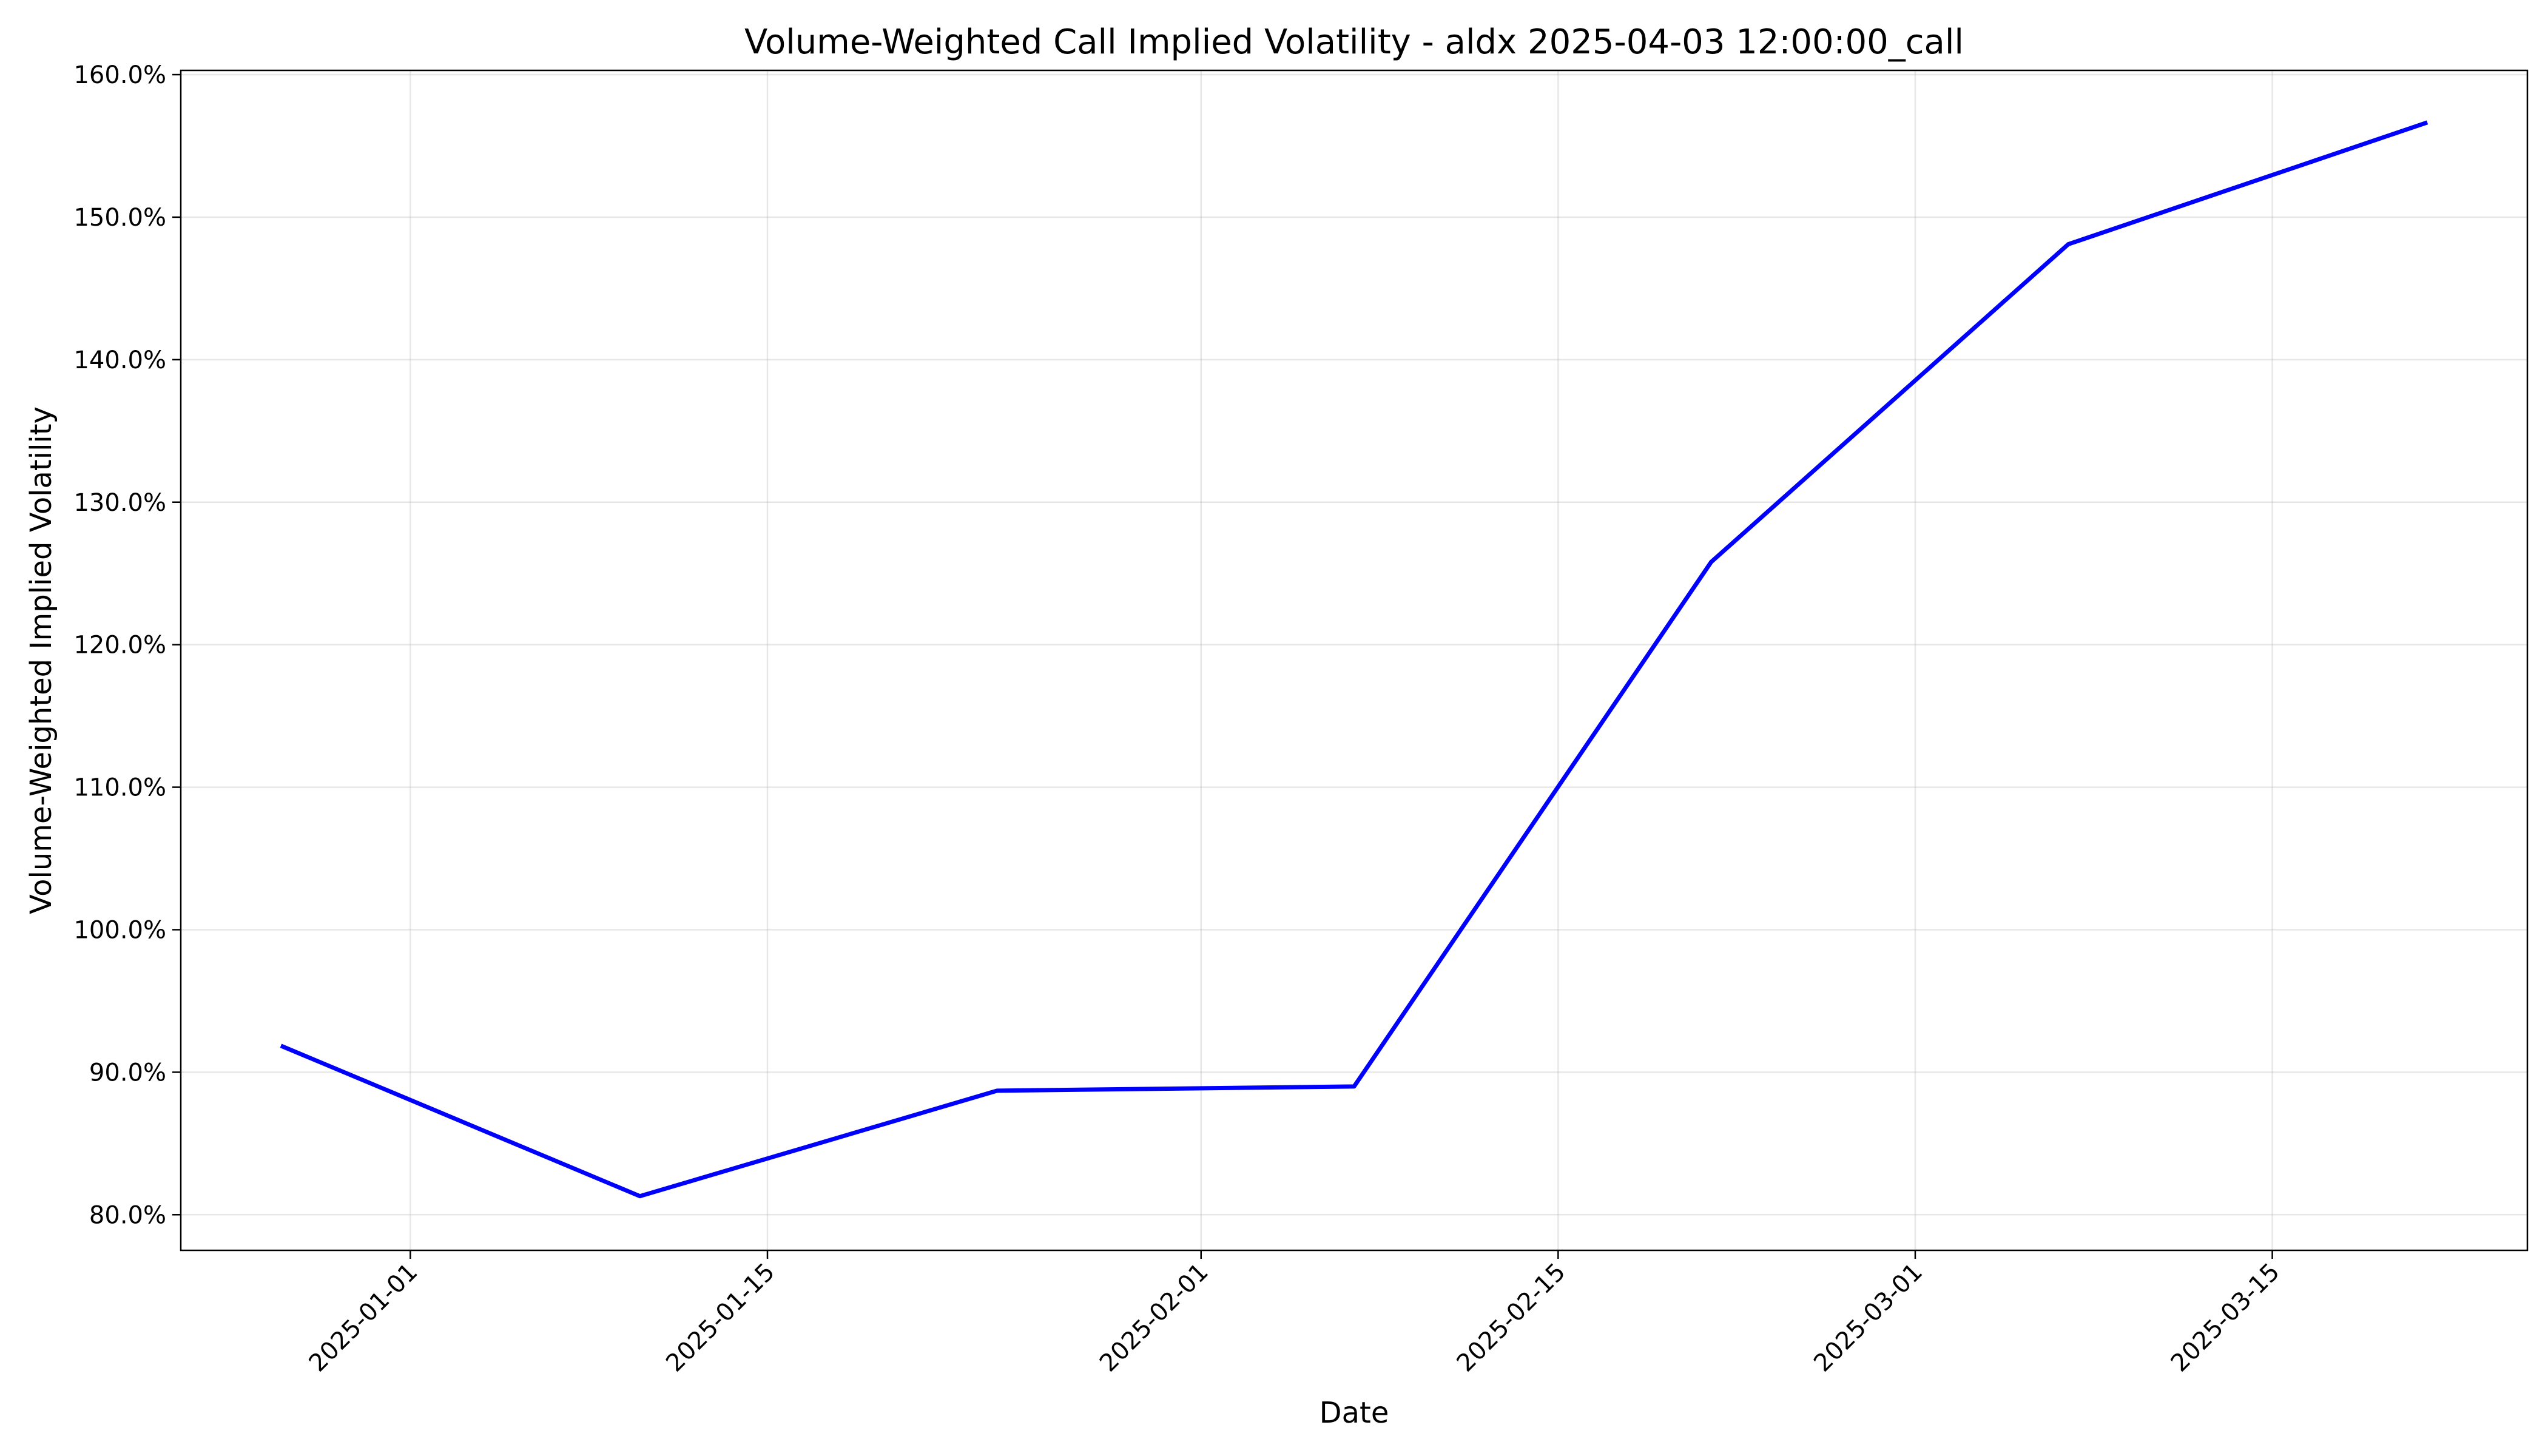  I want to click on y-tick-label: 120.0%, so click(119, 645).